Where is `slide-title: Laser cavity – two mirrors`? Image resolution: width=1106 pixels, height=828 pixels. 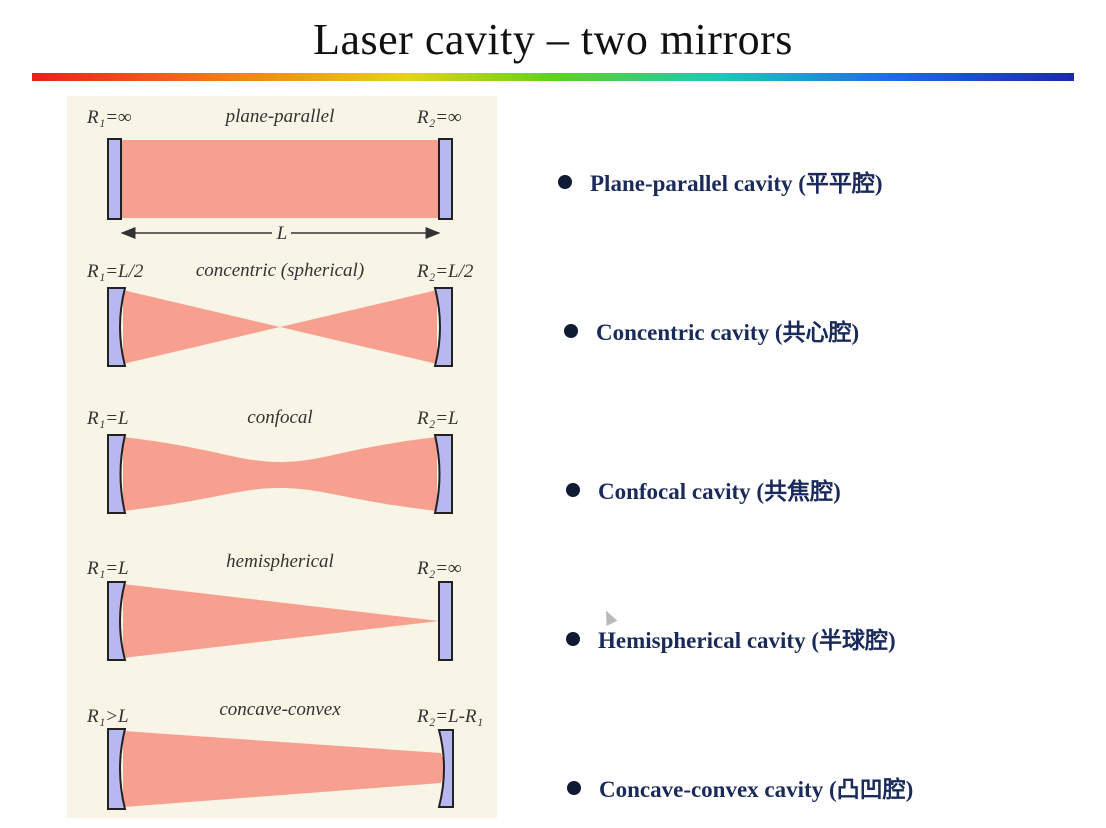
slide-title: Laser cavity – two mirrors is located at coordinates (553, 39).